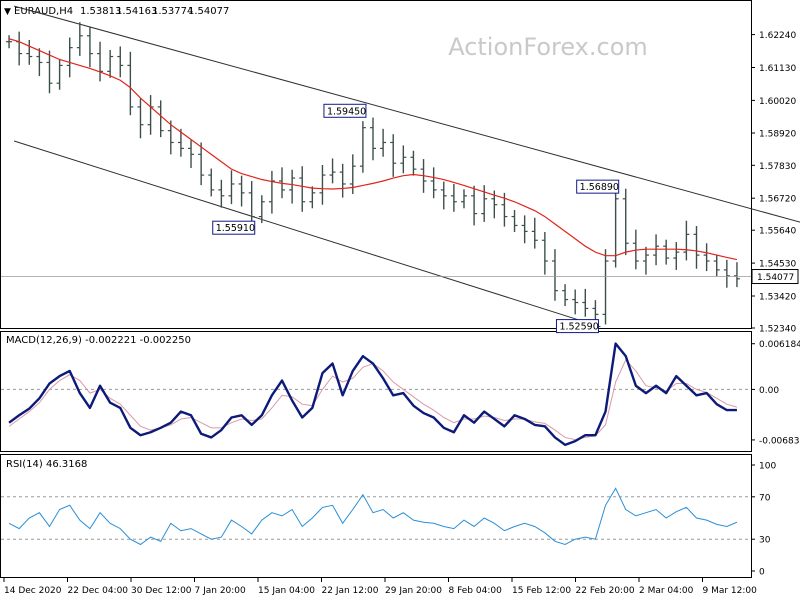 The width and height of the screenshot is (800, 604). What do you see at coordinates (400, 277) in the screenshot?
I see `current-price: 1.54077` at bounding box center [400, 277].